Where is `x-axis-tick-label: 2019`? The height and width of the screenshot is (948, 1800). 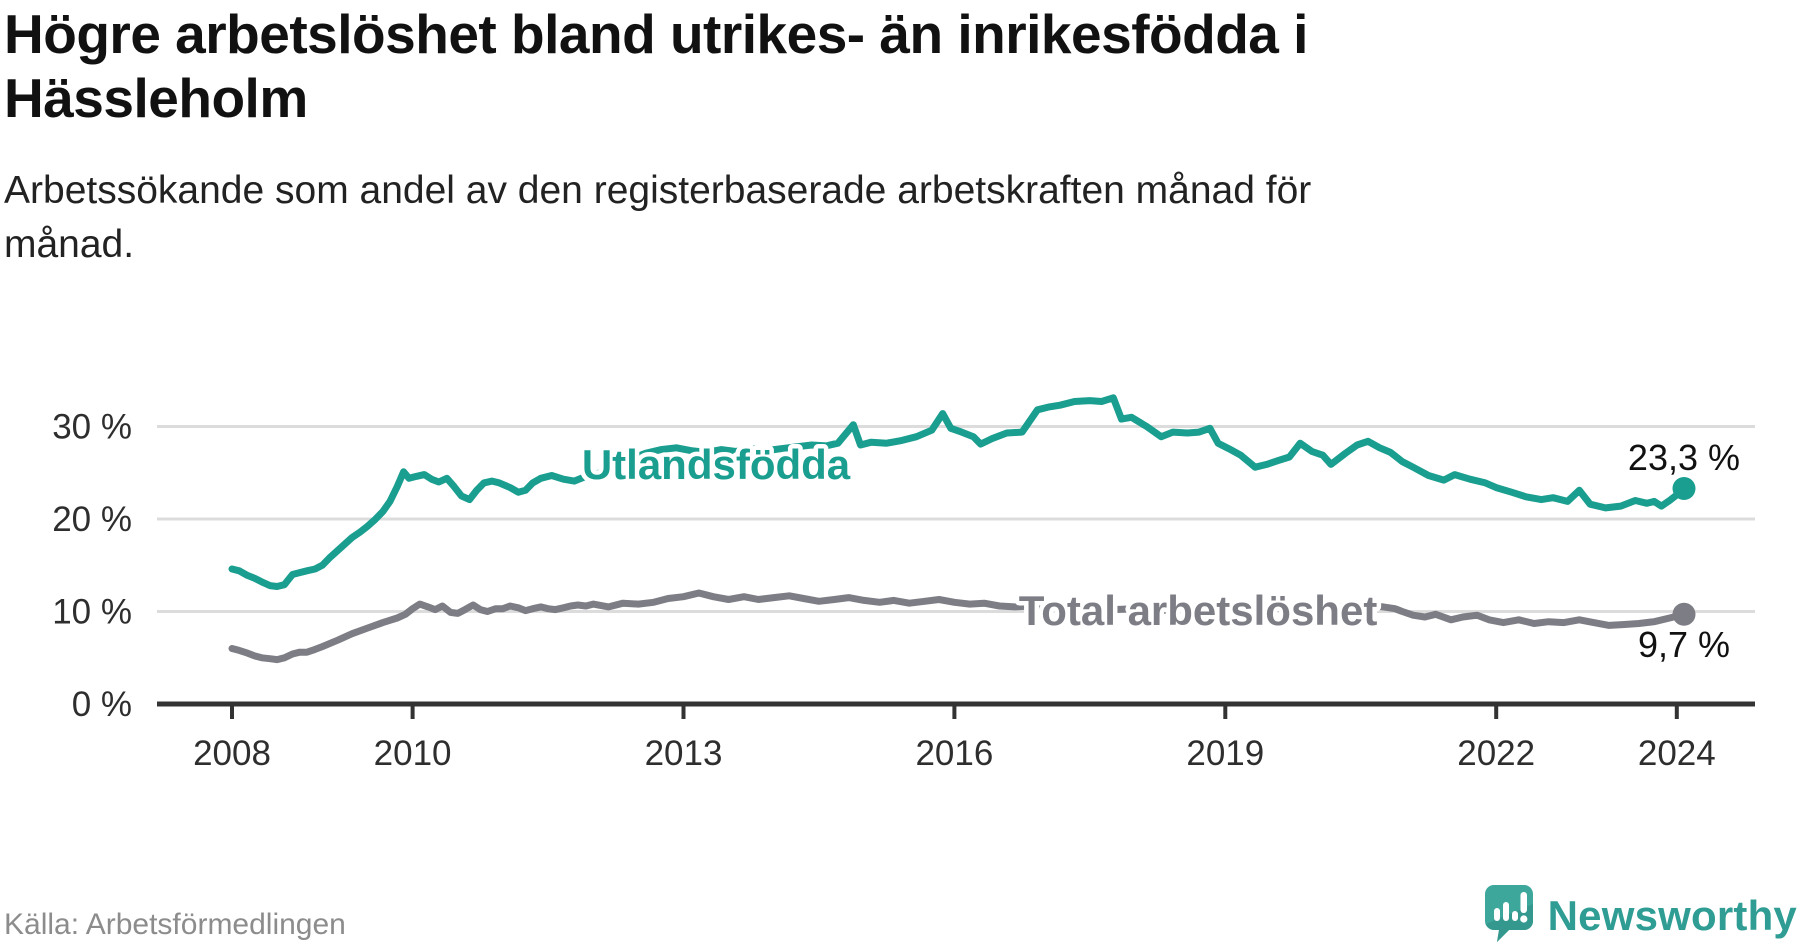 x-axis-tick-label: 2019 is located at coordinates (1225, 753).